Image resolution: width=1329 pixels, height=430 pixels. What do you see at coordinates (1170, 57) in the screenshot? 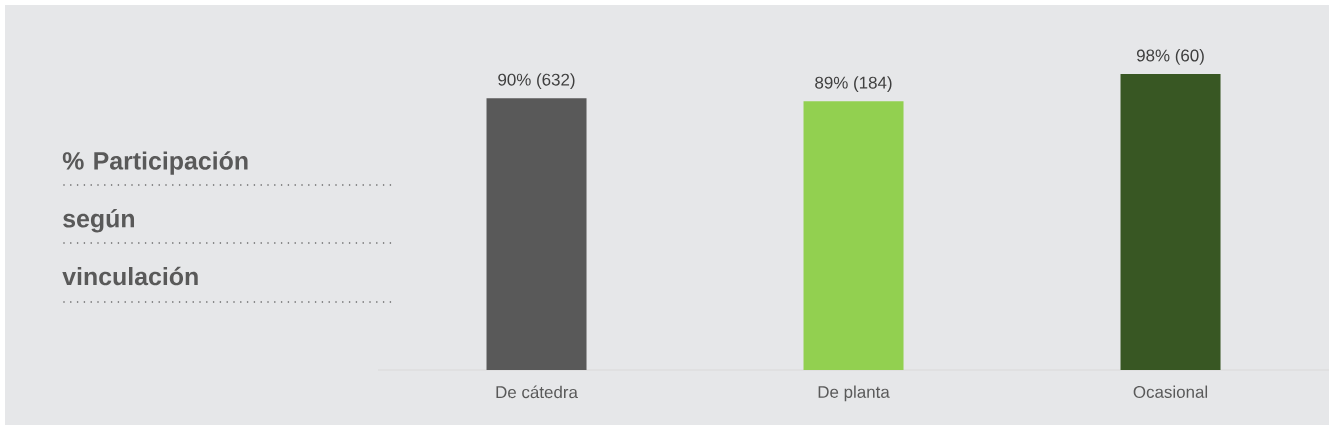
I see `data-label: 98% (60)` at bounding box center [1170, 57].